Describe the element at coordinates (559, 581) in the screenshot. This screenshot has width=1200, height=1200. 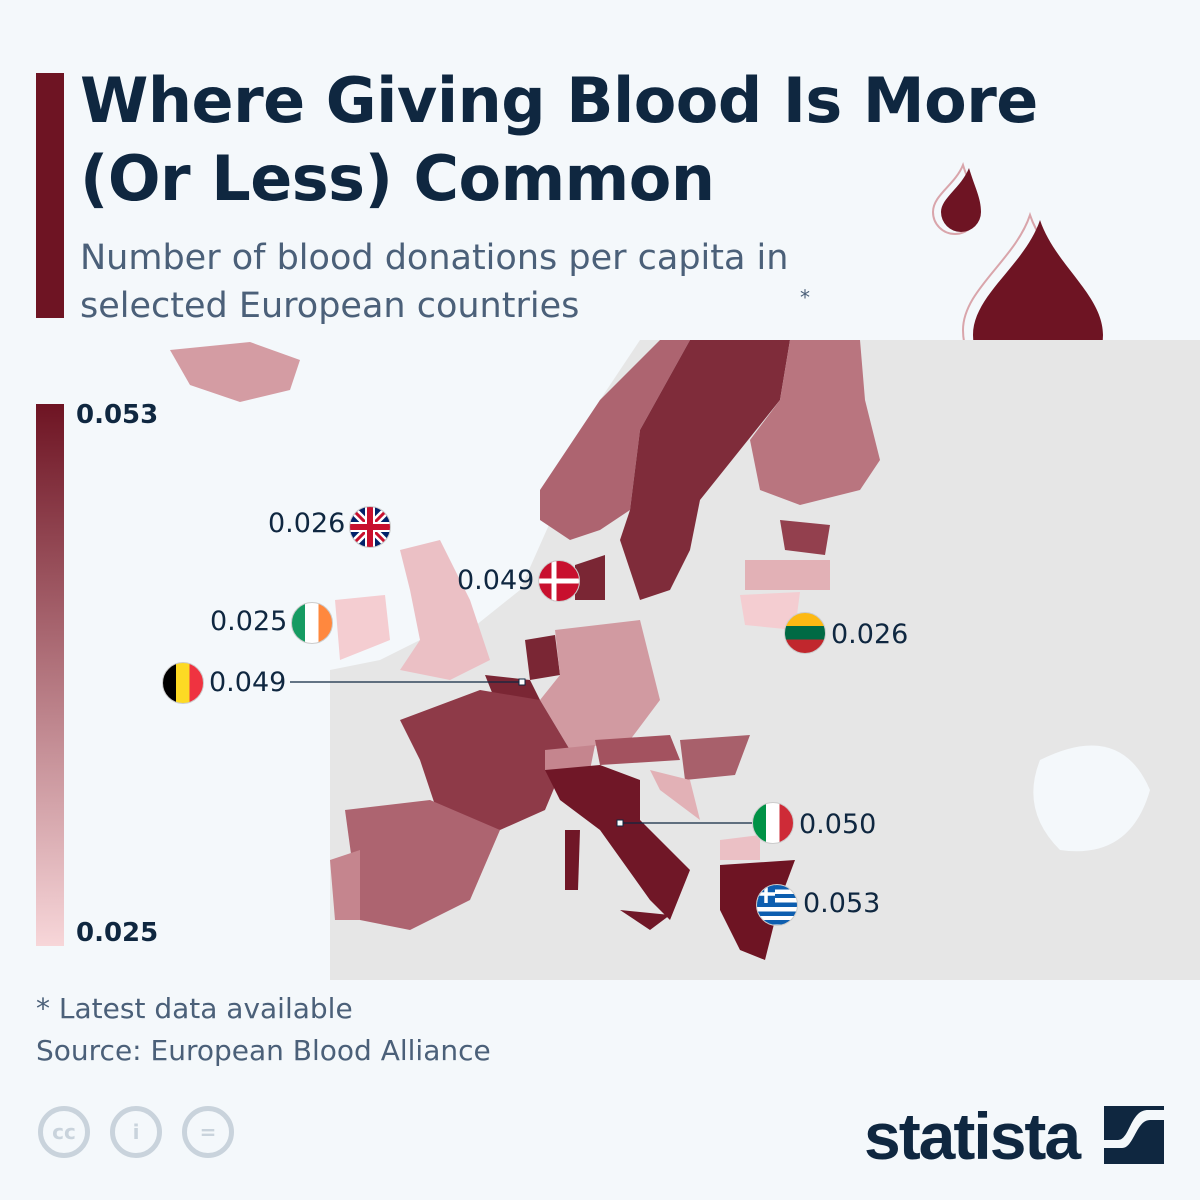
I see `denmark-flag-icon` at that location.